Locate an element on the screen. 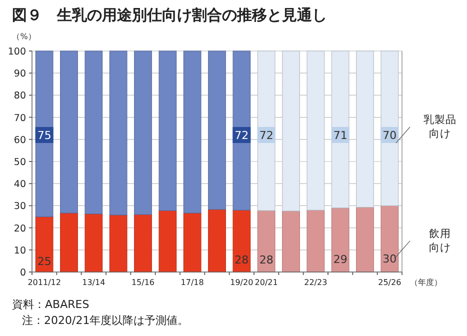 The height and width of the screenshot is (336, 467). text: 乳製品向け is located at coordinates (440, 126).